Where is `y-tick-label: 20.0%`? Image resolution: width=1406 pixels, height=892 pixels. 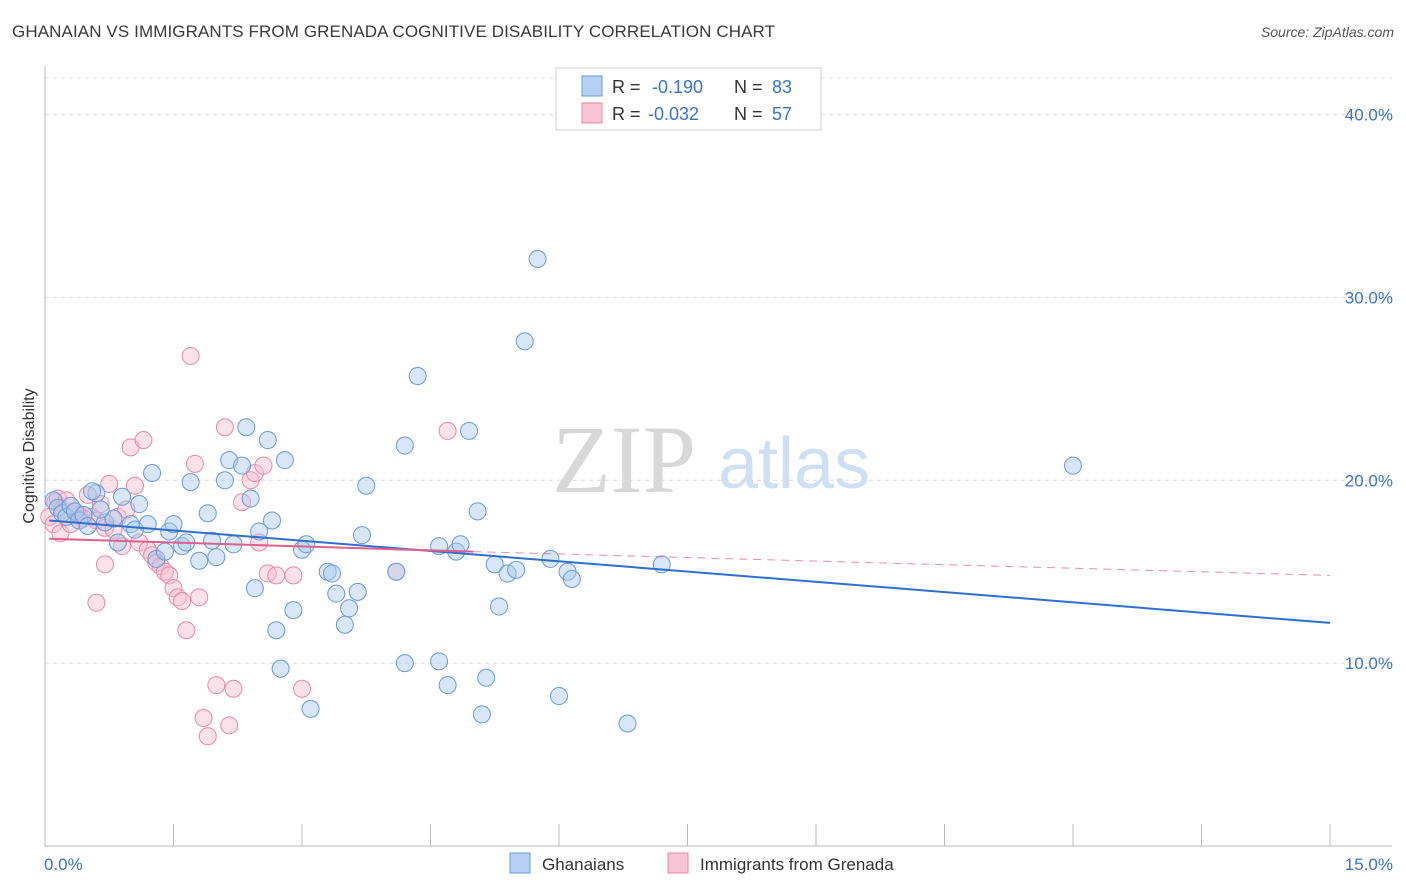
y-tick-label: 20.0% is located at coordinates (1369, 480).